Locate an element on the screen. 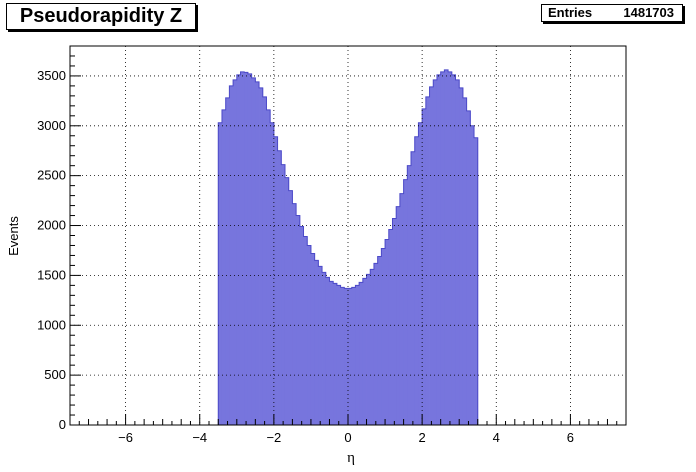 The height and width of the screenshot is (472, 696). x-tick-label: 0 is located at coordinates (347, 437).